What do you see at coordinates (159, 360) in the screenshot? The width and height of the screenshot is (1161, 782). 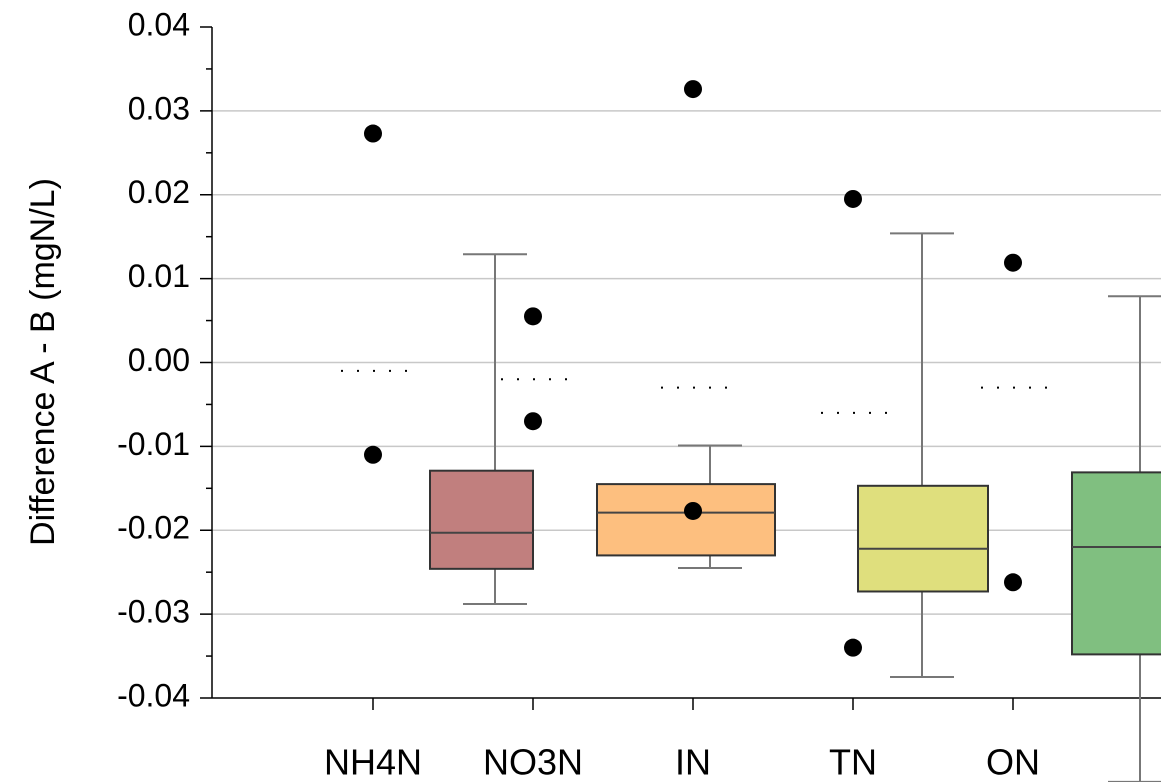 I see `y-tick-label: 0.00` at bounding box center [159, 360].